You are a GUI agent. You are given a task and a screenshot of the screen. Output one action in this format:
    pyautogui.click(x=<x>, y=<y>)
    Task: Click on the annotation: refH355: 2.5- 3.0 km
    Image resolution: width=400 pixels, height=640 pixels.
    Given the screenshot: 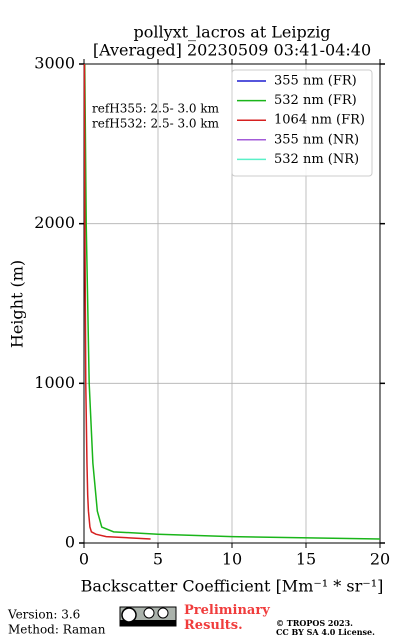 What is the action you would take?
    pyautogui.click(x=156, y=109)
    